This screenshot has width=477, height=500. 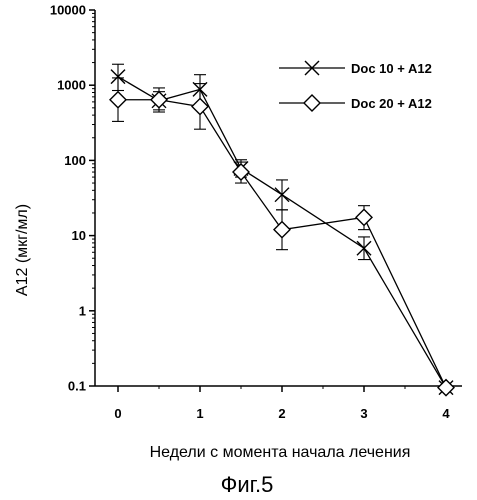 What do you see at coordinates (22, 250) in the screenshot?
I see `y-axis-title: A12 (мкг/мл)` at bounding box center [22, 250].